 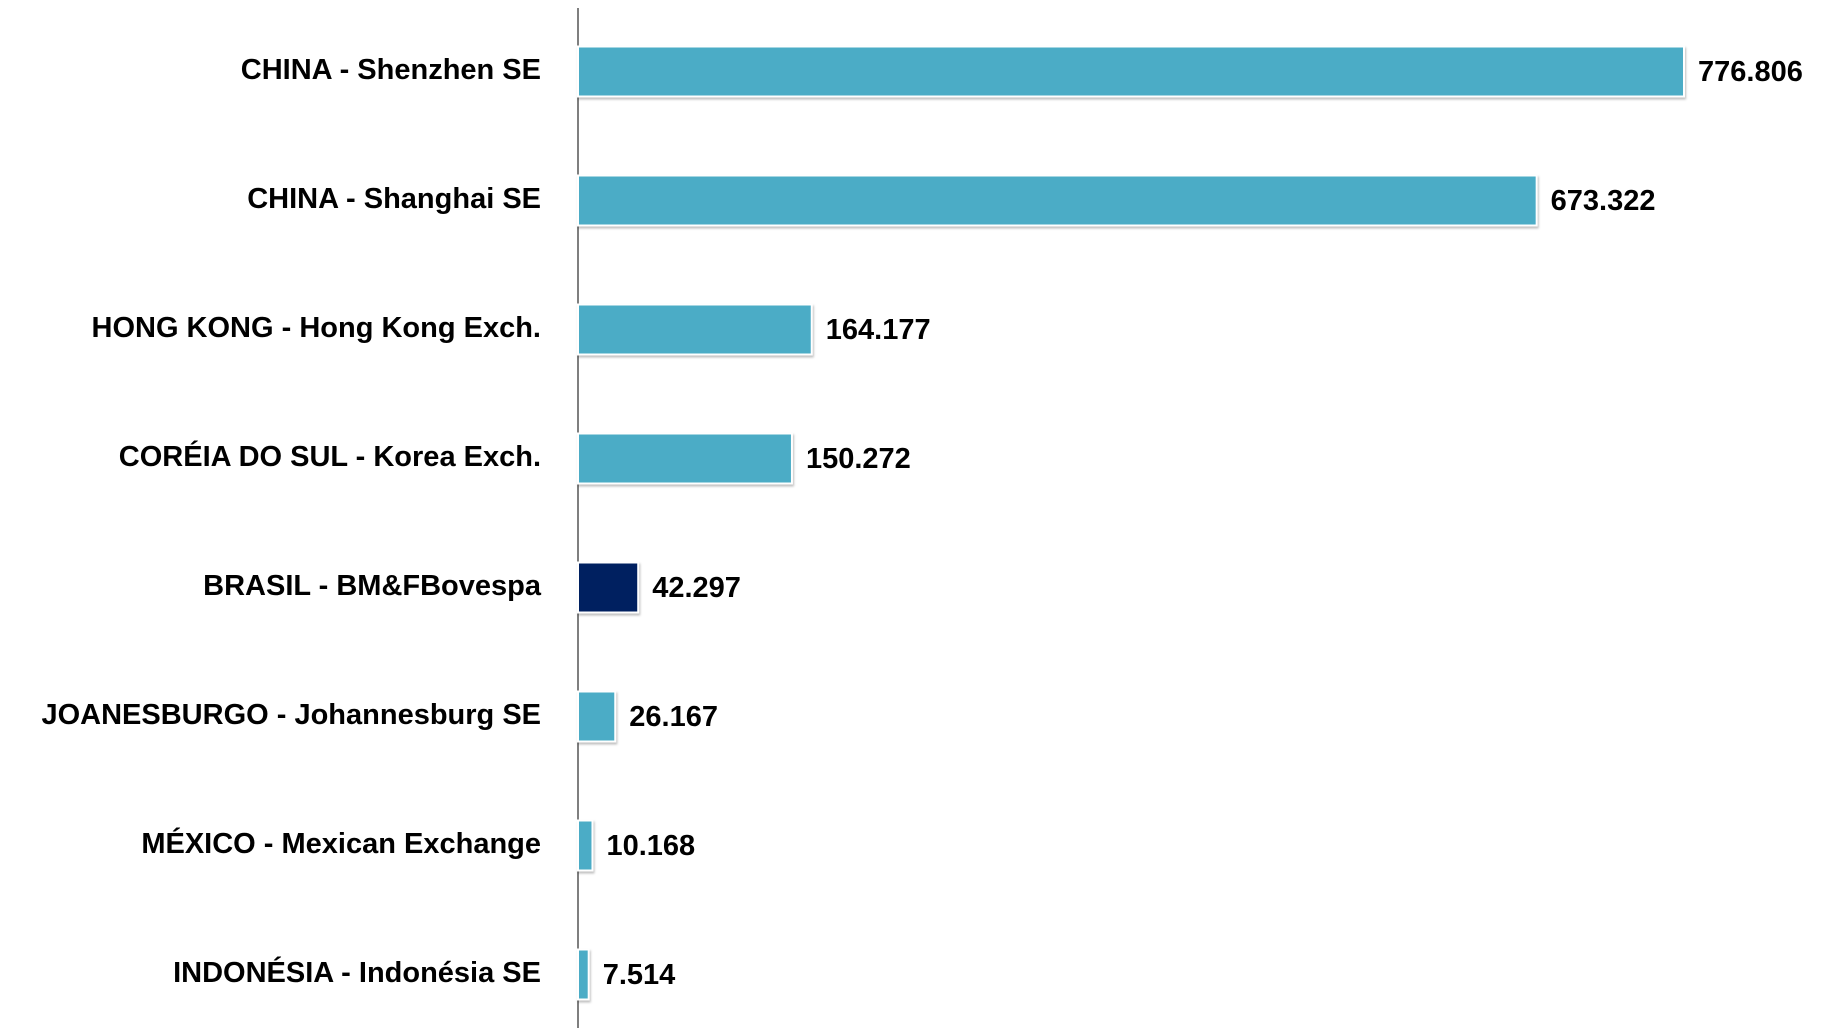 What do you see at coordinates (1603, 201) in the screenshot?
I see `value-label: 673.322` at bounding box center [1603, 201].